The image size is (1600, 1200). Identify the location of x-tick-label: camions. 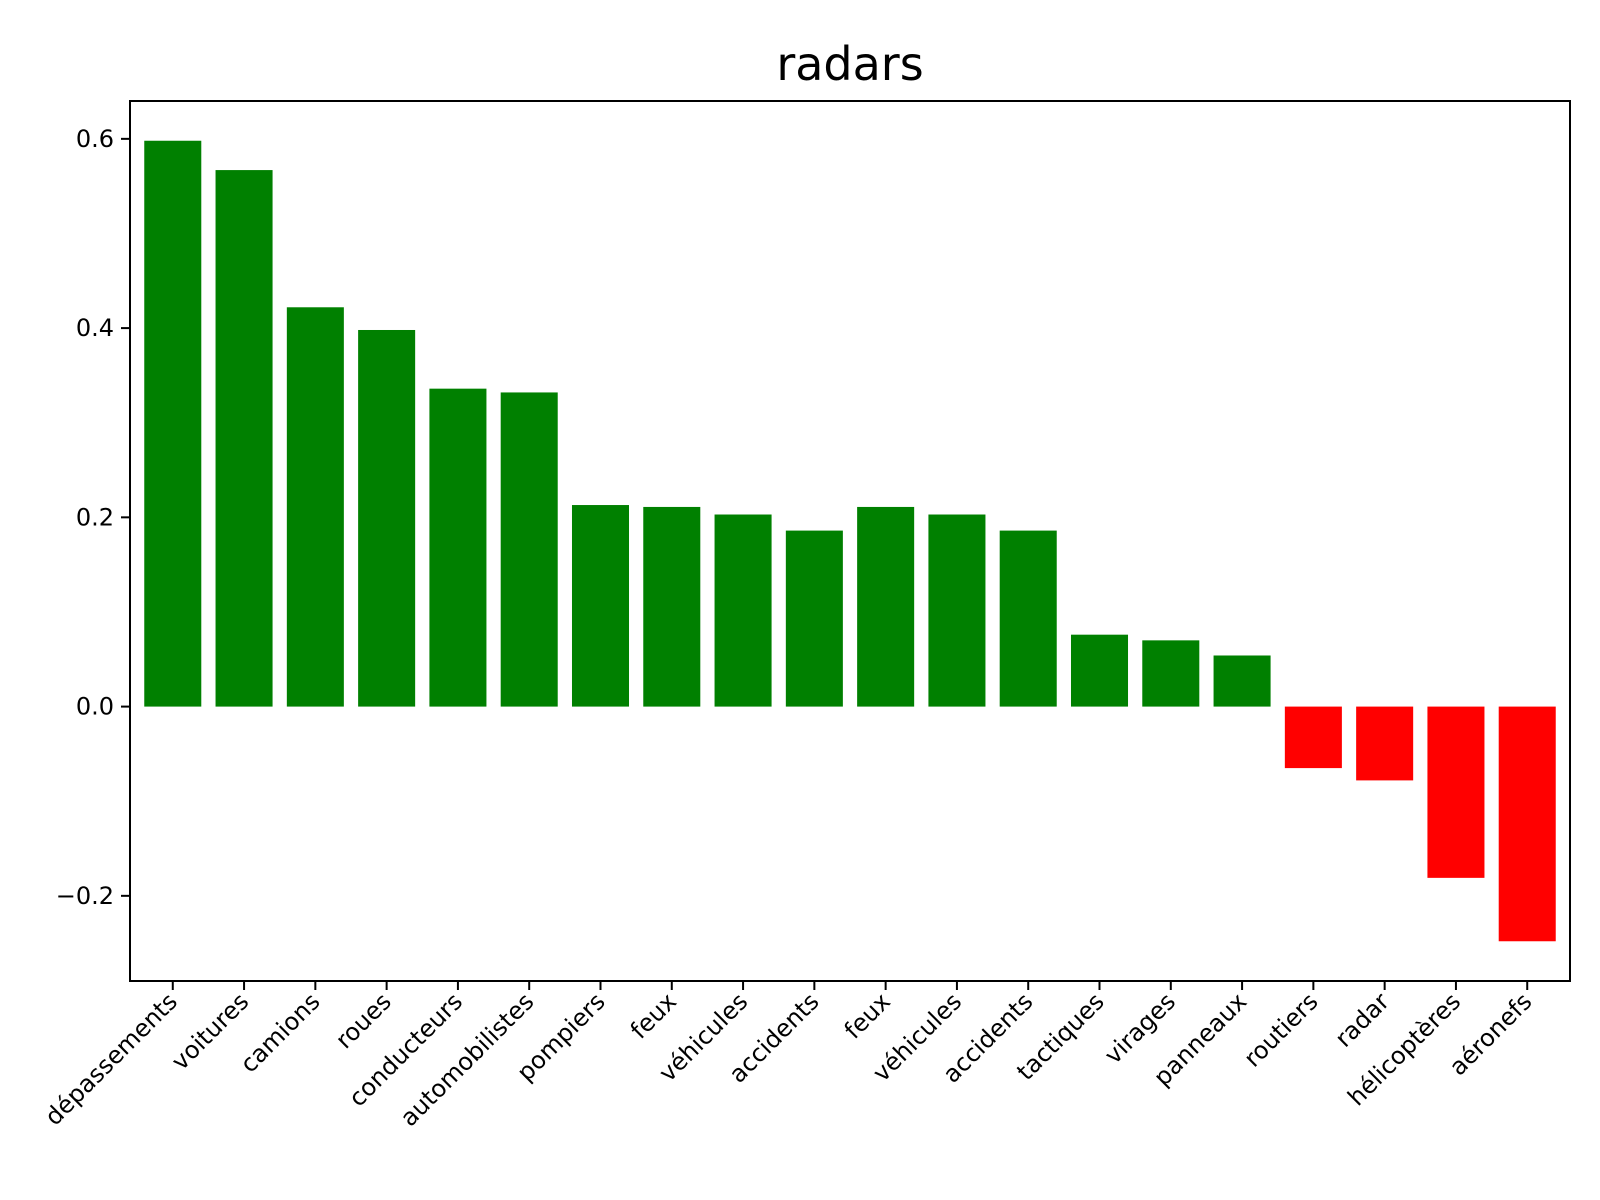
(280, 1032).